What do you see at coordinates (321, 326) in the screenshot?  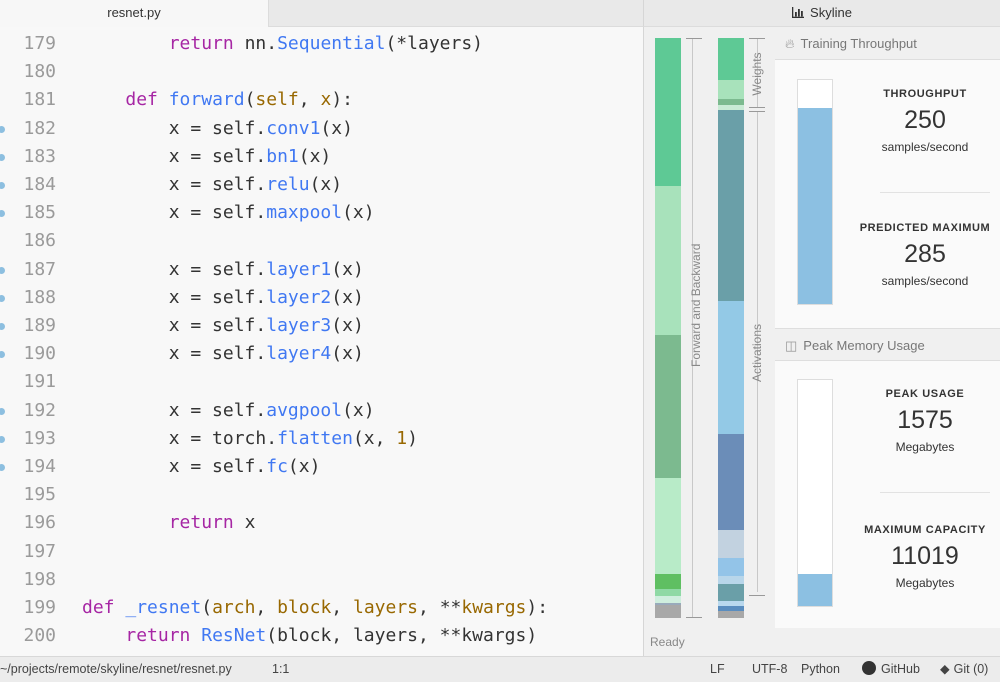 I see `code-line: 189 x = self.layer3(x)` at bounding box center [321, 326].